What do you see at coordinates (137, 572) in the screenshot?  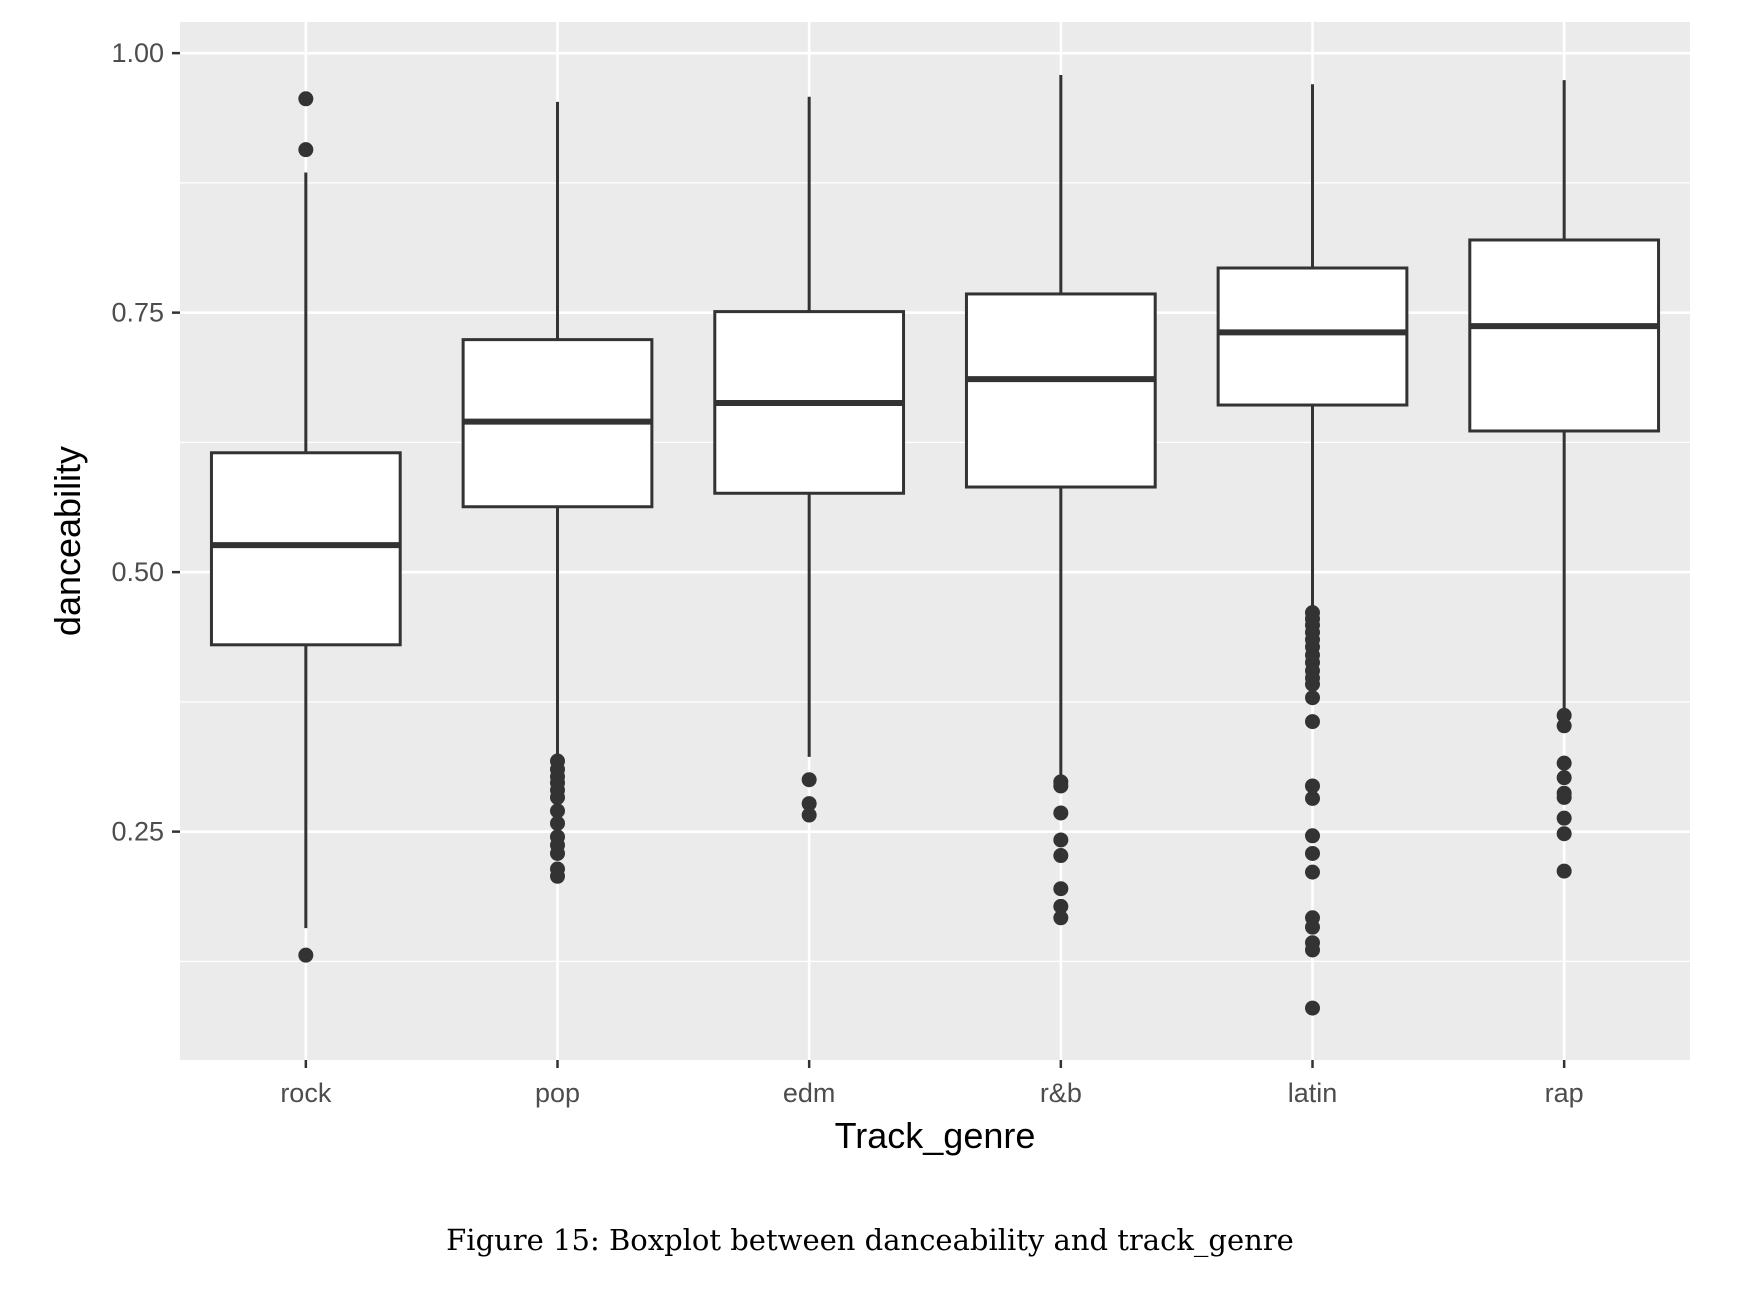 I see `y-tick-label: 0.50` at bounding box center [137, 572].